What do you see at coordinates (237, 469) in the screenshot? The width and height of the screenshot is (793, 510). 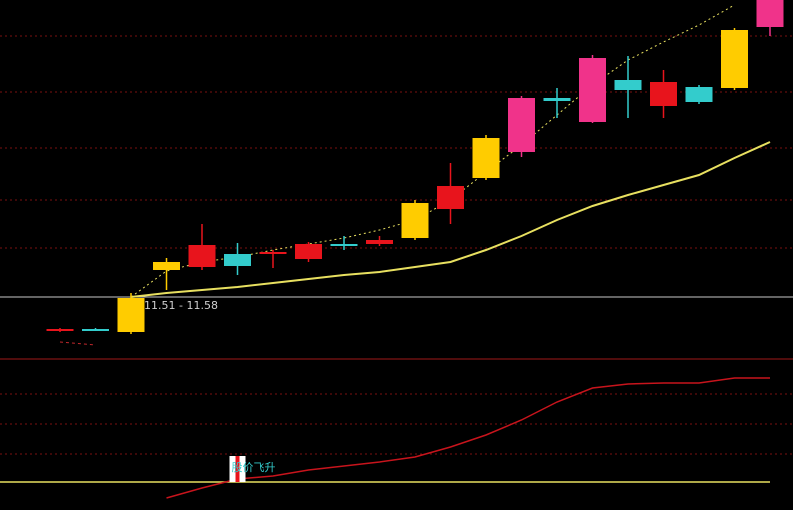 I see `signal-stripe` at bounding box center [237, 469].